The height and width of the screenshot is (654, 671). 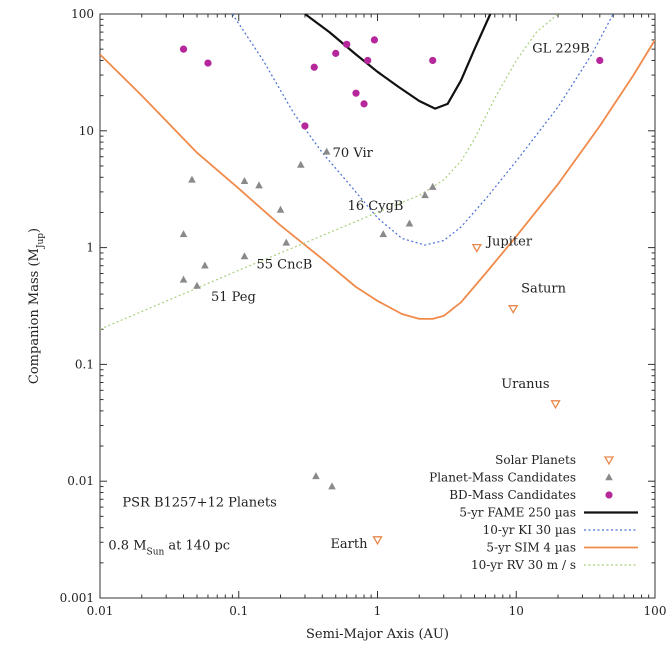 I want to click on annotation: PSR B1257+12 Planets, so click(x=199, y=502).